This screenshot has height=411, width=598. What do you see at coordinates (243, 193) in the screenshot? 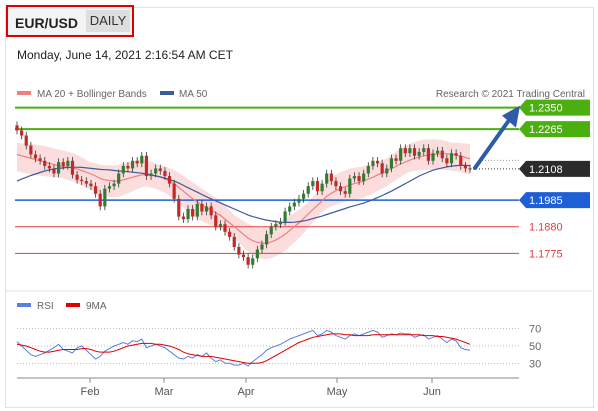
I see `ma50-line` at bounding box center [243, 193].